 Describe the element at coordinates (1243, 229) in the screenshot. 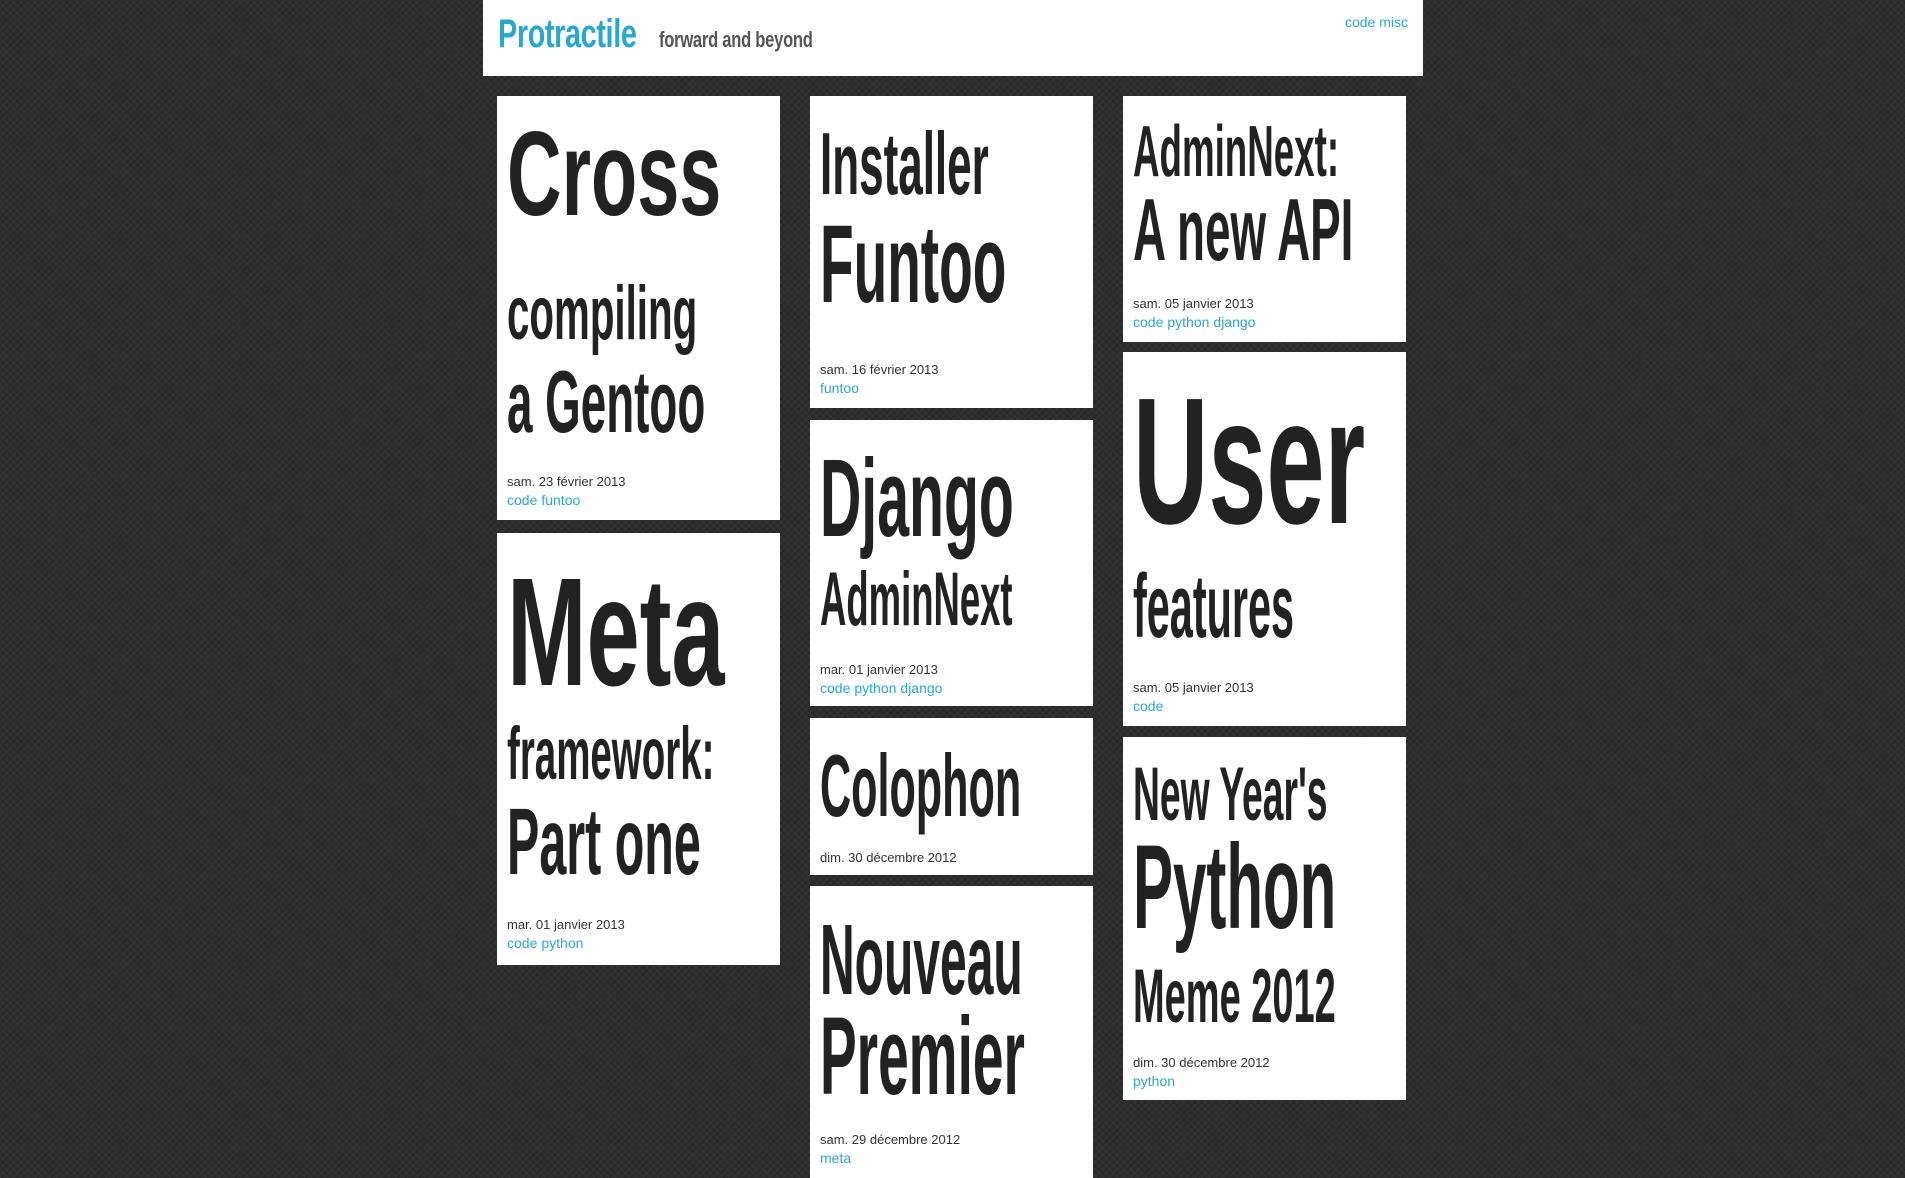

I see `post-title-line: A new API` at that location.